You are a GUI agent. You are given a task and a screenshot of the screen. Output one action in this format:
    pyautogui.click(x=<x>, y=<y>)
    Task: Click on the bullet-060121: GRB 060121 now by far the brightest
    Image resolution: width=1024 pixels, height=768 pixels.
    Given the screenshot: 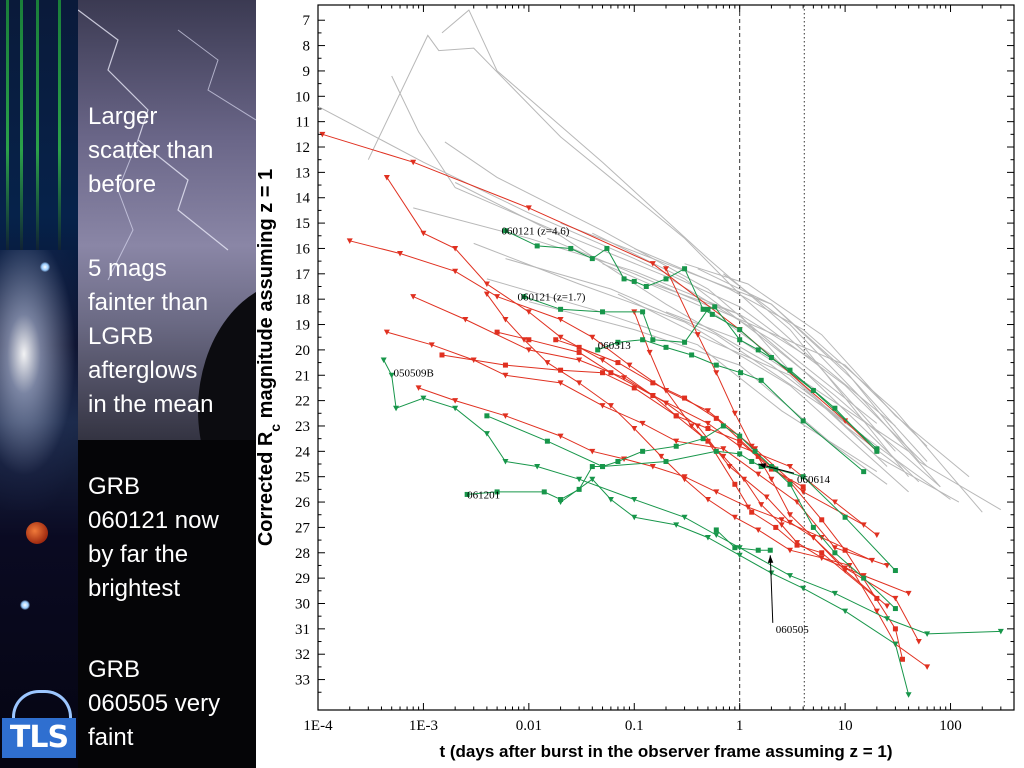 What is the action you would take?
    pyautogui.click(x=153, y=537)
    